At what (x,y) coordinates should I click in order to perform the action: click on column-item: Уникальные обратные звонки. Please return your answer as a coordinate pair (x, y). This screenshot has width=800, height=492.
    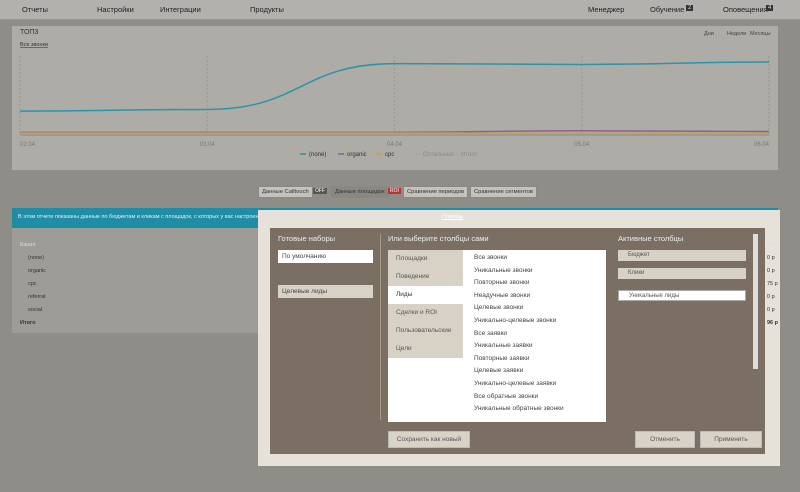
    Looking at the image, I should click on (519, 409).